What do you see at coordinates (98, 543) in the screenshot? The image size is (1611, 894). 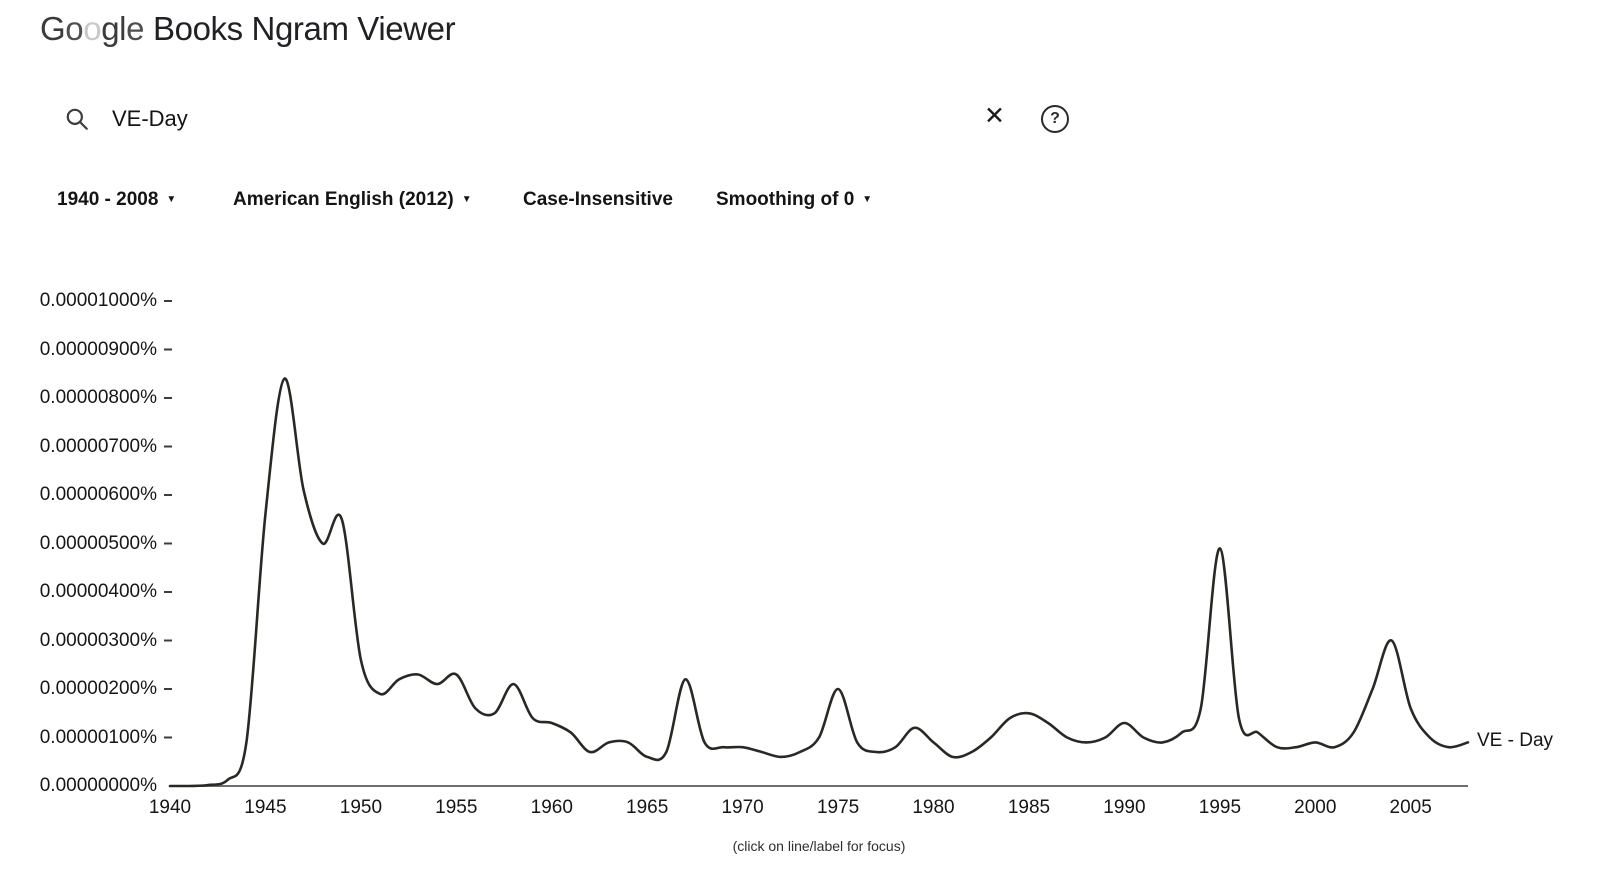 I see `y-axis-label: 0.00000500%` at bounding box center [98, 543].